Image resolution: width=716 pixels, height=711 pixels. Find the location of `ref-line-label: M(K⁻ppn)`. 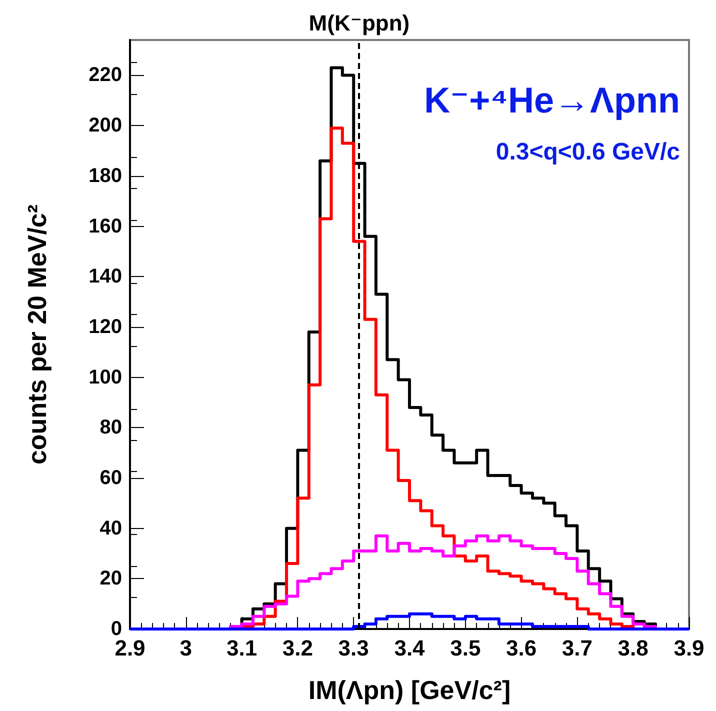

ref-line-label: M(K⁻ppn) is located at coordinates (359, 23).